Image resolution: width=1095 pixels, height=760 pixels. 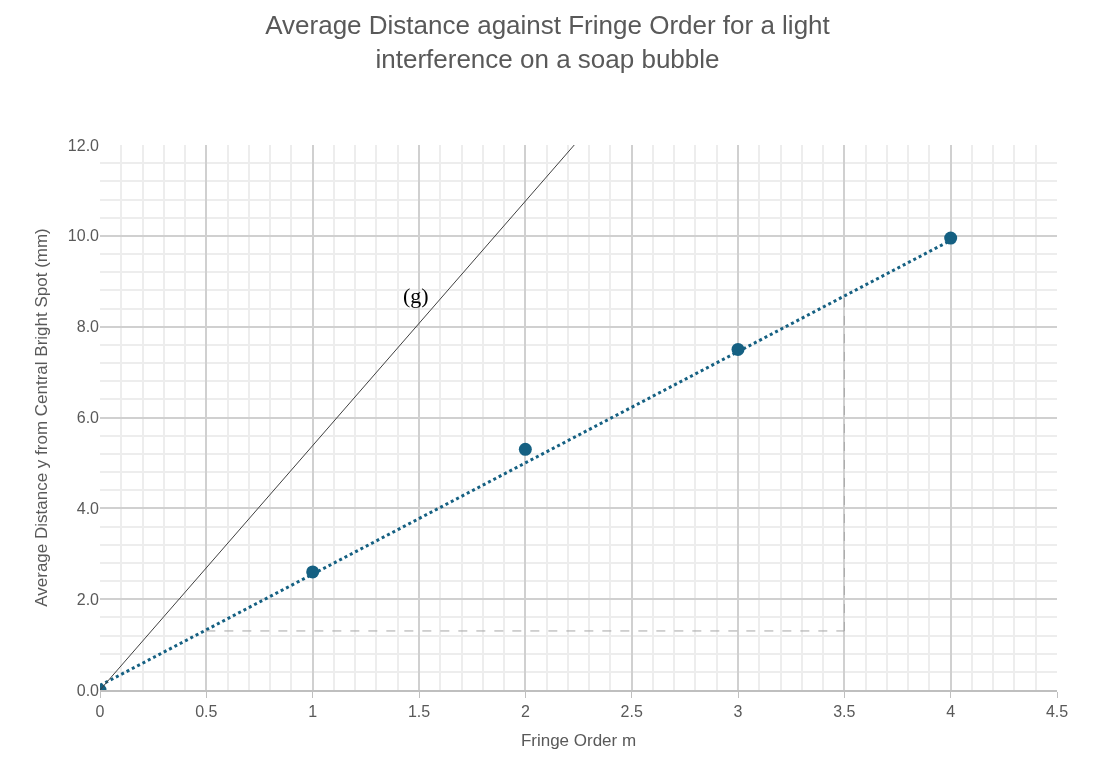 I want to click on y-axis-title: Average Distance y from Central Bright Spot (mm), so click(x=42, y=417).